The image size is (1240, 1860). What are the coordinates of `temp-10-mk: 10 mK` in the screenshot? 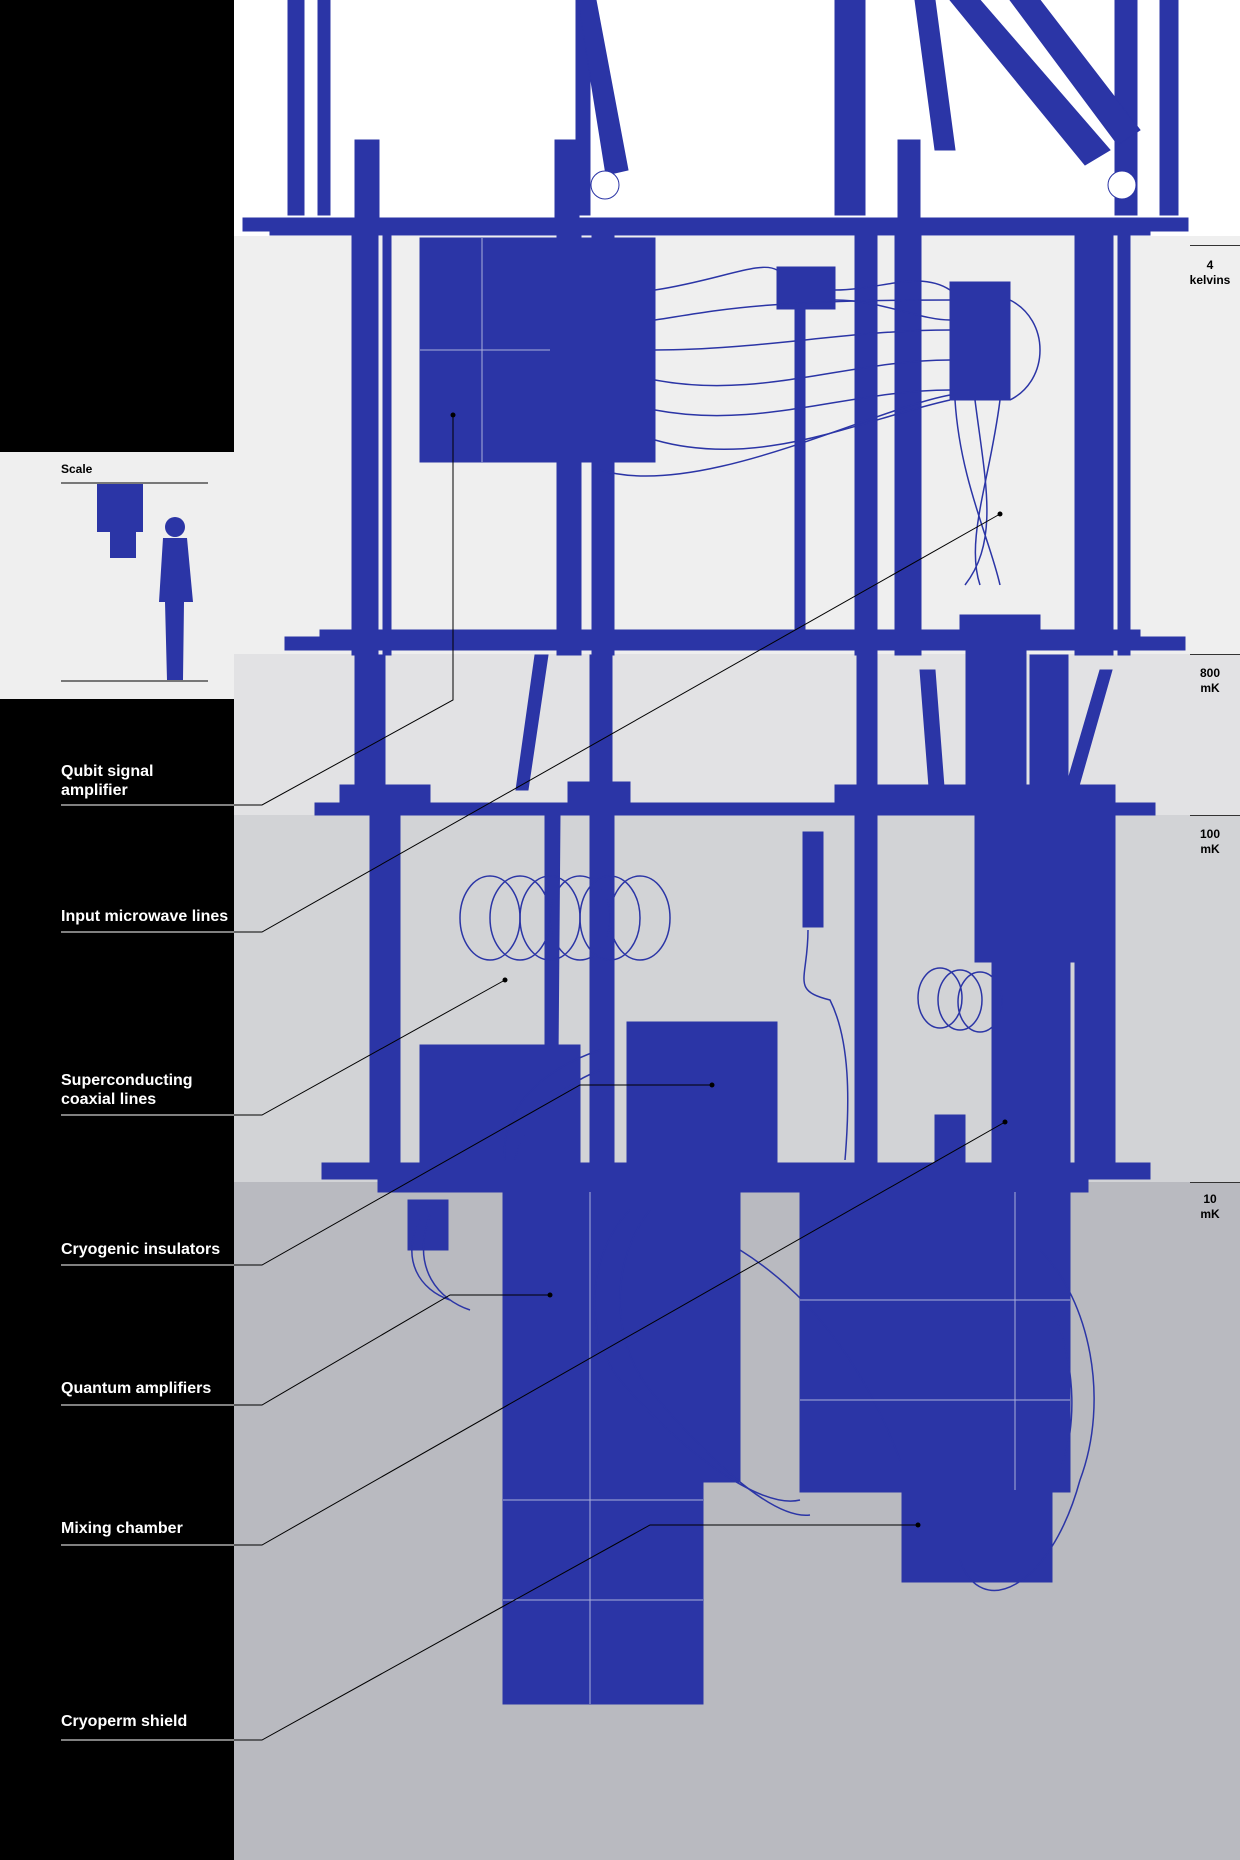 It's located at (1210, 1207).